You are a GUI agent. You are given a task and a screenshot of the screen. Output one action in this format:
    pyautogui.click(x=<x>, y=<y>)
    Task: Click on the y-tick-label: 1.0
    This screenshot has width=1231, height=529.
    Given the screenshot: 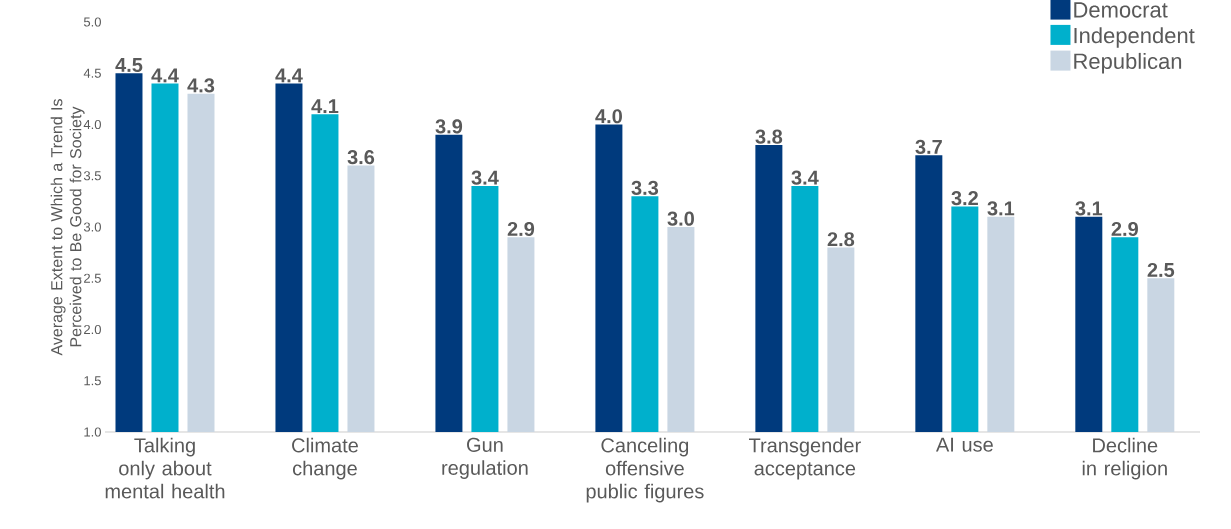 What is the action you would take?
    pyautogui.click(x=92, y=432)
    